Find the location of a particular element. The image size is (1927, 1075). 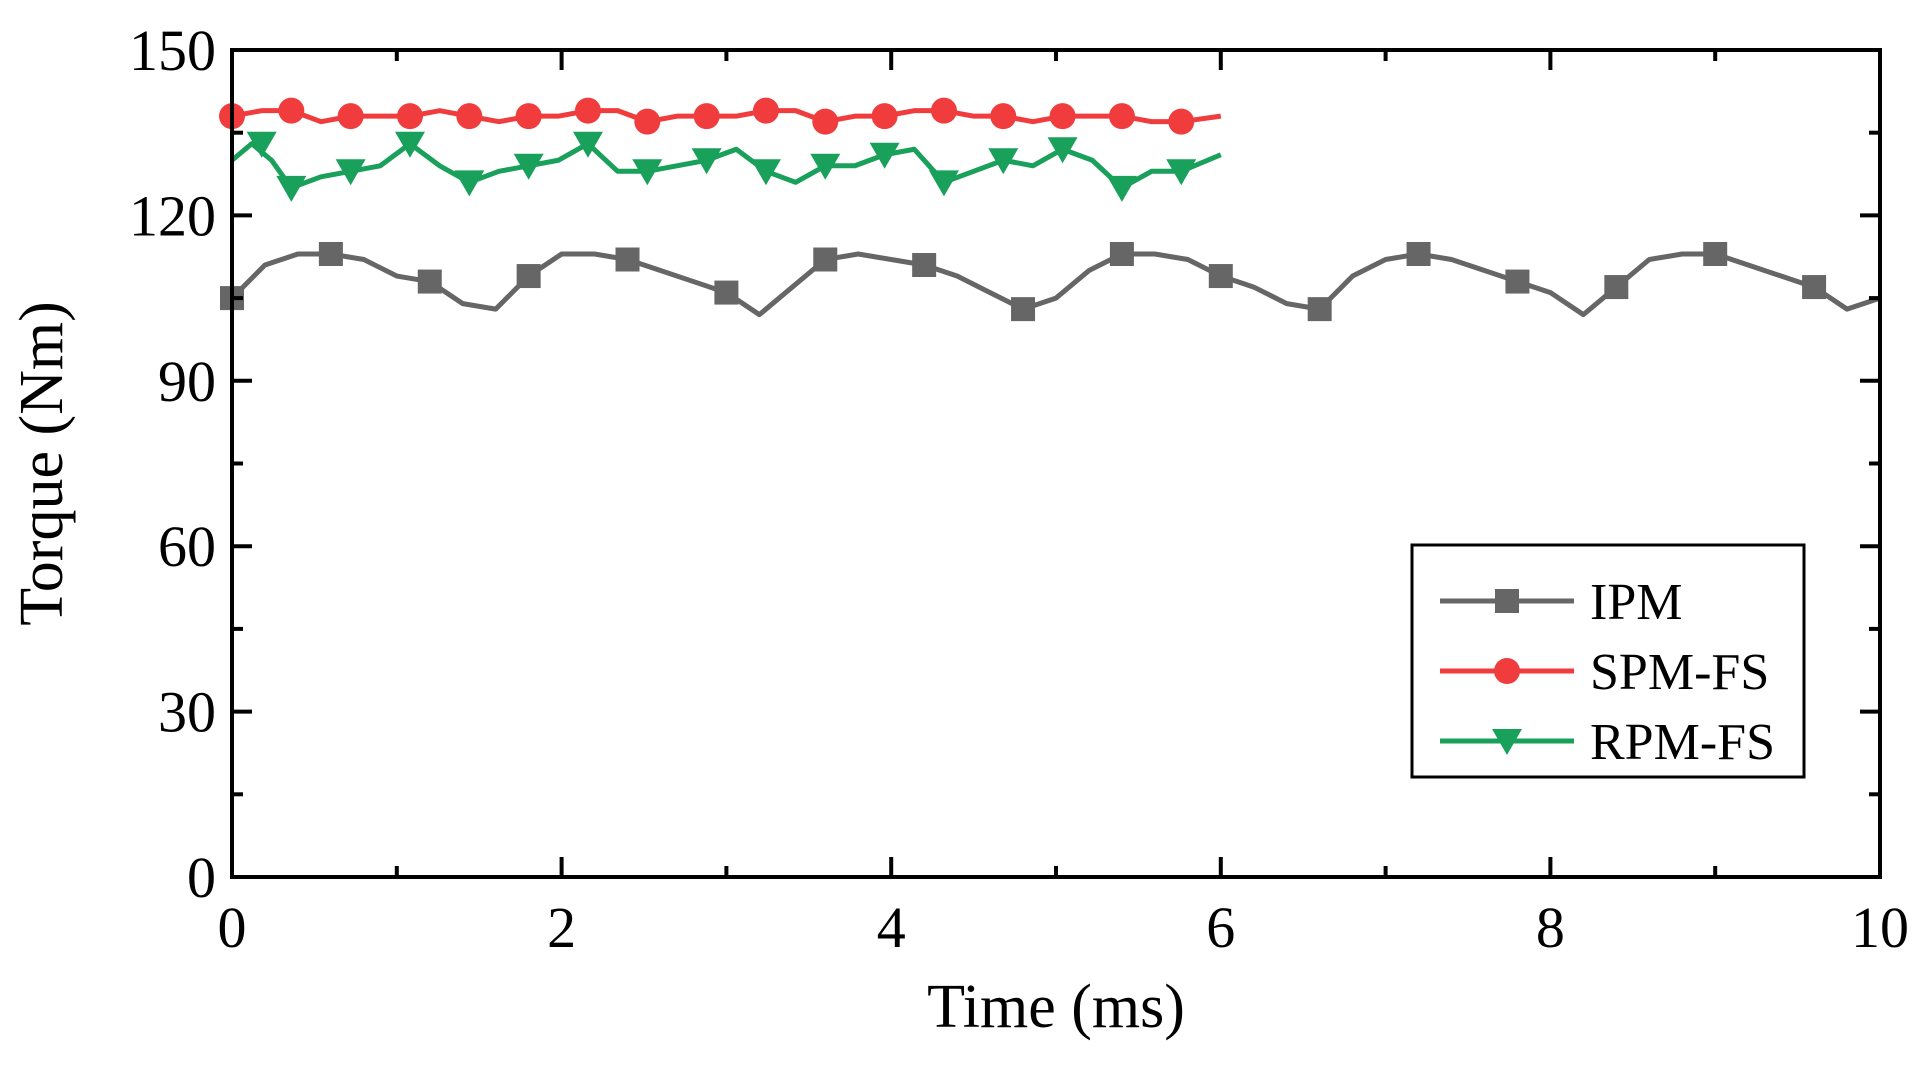

y-tick-label: 120 is located at coordinates (172, 215).